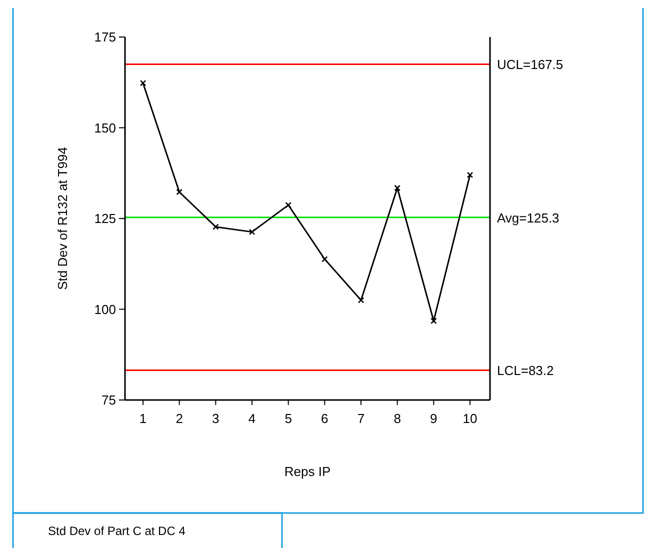 Image resolution: width=648 pixels, height=548 pixels. What do you see at coordinates (307, 471) in the screenshot?
I see `x-axis-title: Reps IP` at bounding box center [307, 471].